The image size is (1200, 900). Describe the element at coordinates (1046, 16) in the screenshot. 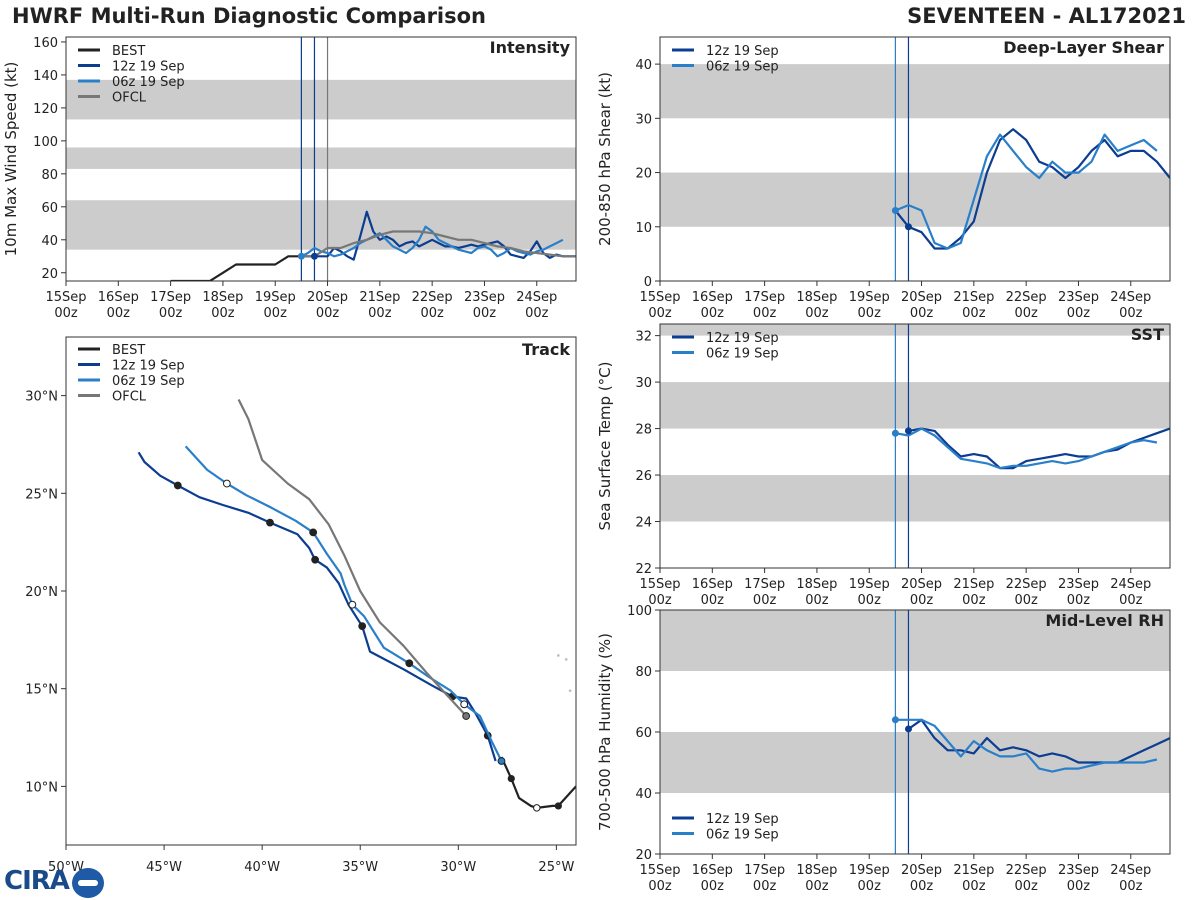

I see `storm-title: SEVENTEEN - AL172021` at that location.